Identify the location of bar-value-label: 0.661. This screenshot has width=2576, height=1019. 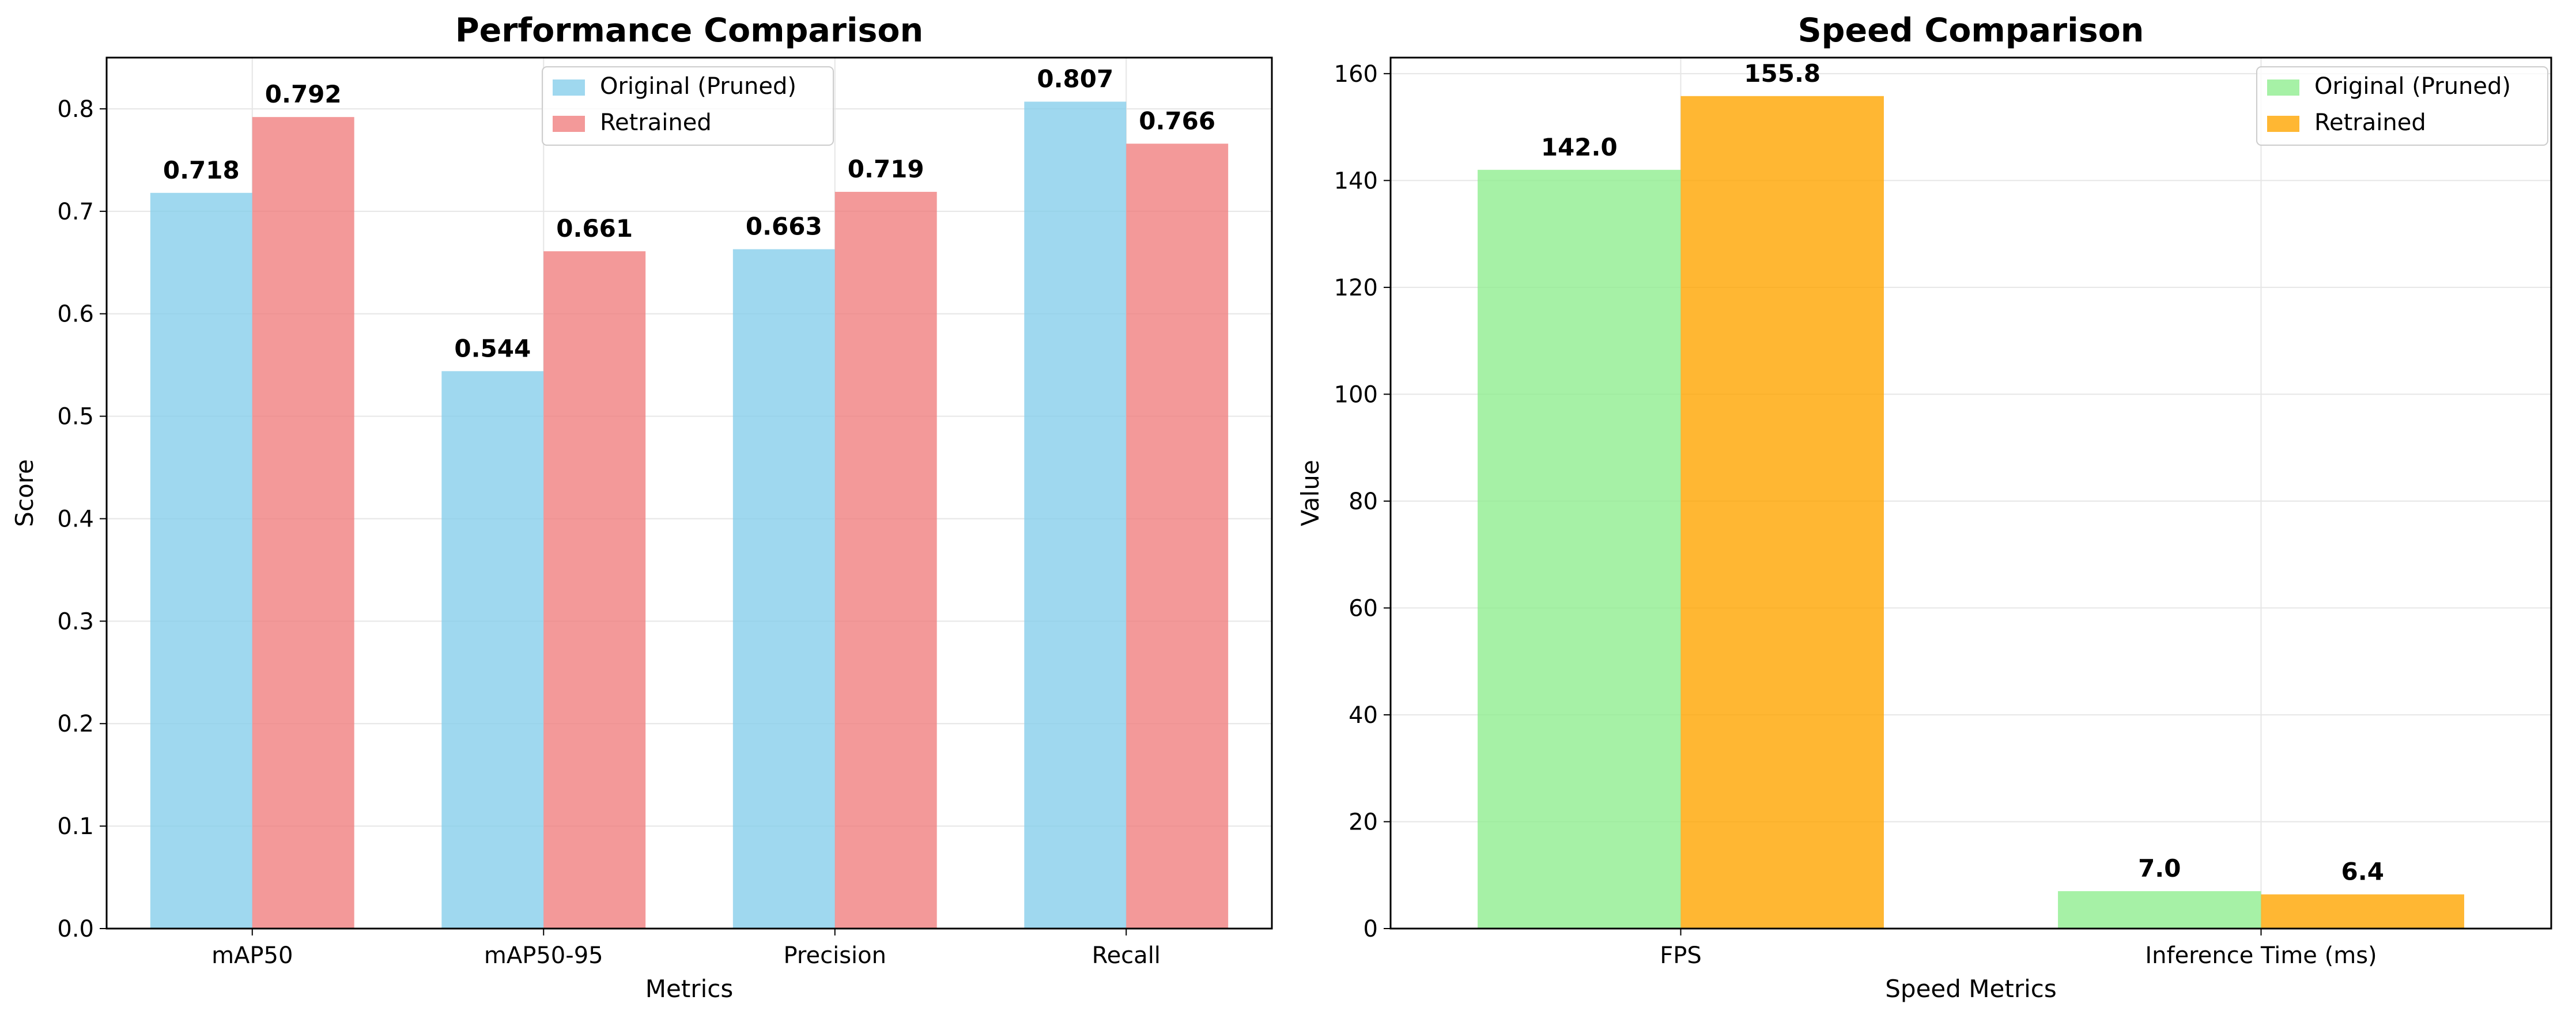
(594, 228).